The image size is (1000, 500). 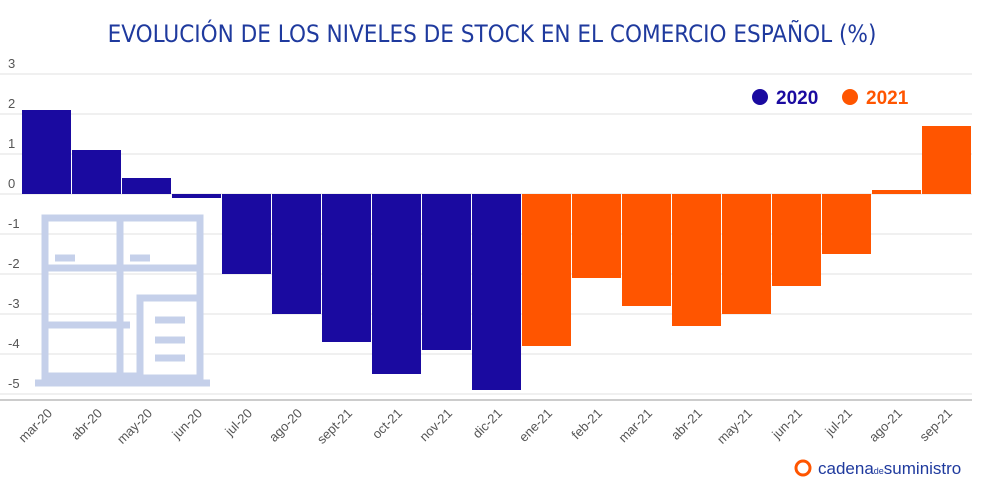 I want to click on x-tick-label: oct-21, so click(x=387, y=424).